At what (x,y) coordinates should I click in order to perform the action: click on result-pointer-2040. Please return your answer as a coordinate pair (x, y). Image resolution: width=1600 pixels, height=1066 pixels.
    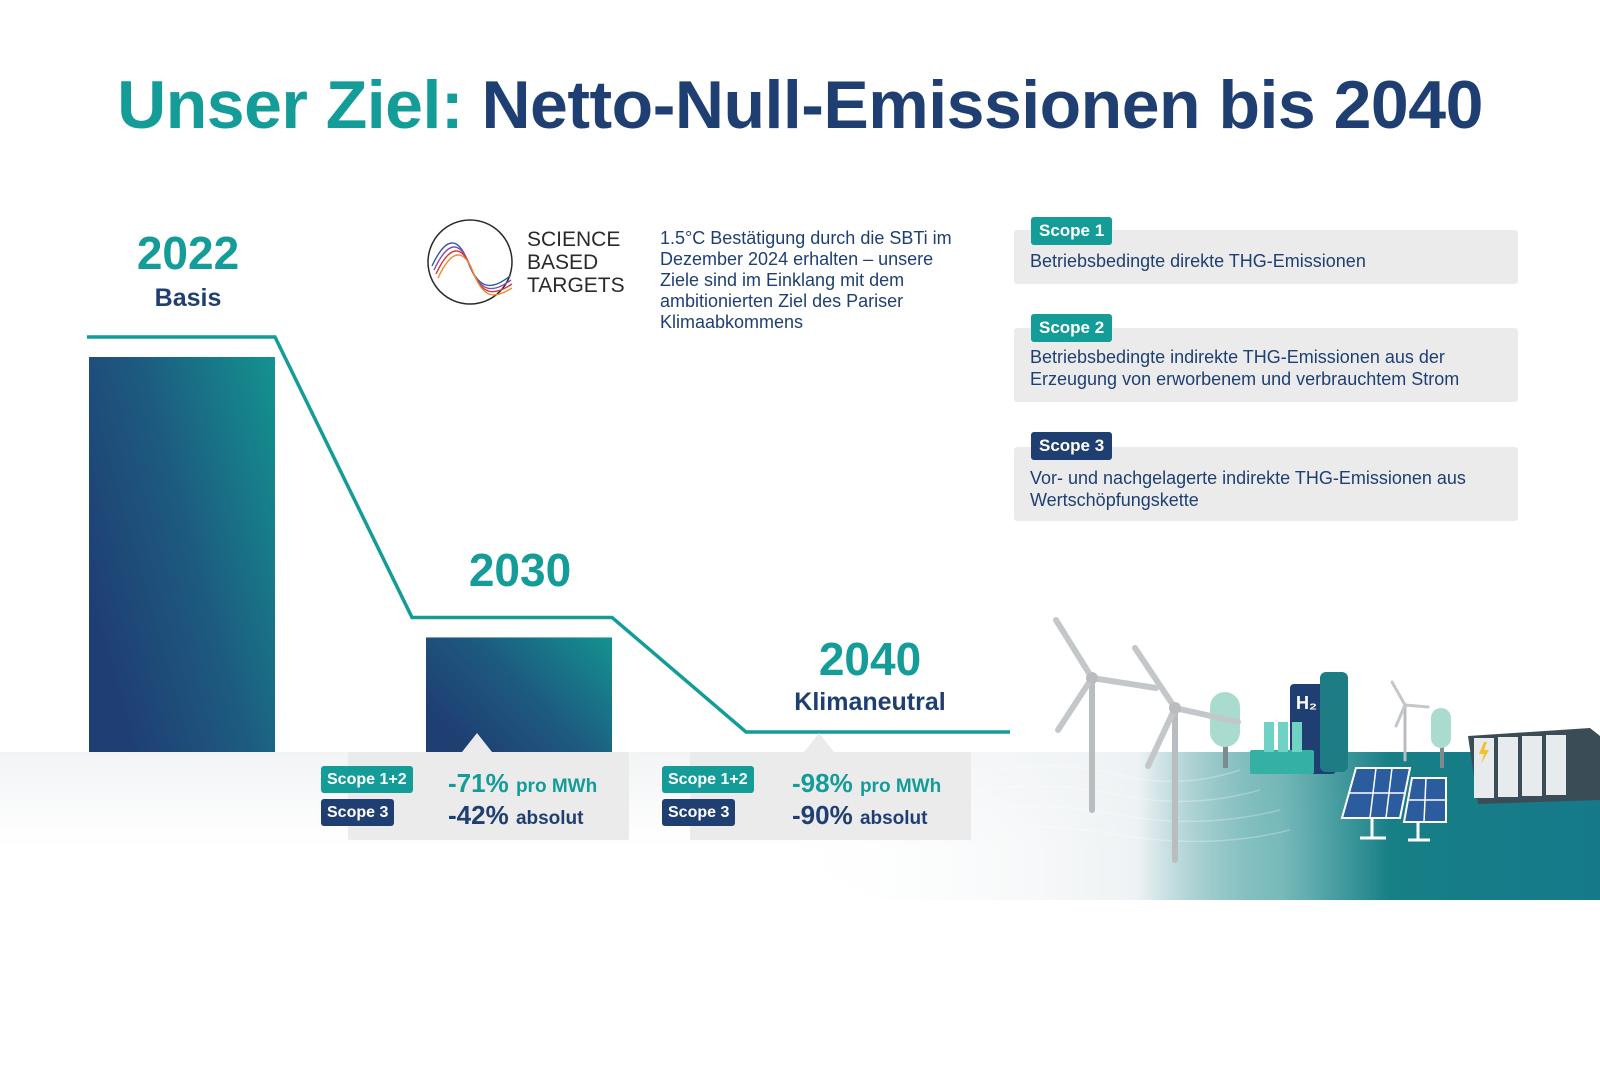
    Looking at the image, I should click on (819, 742).